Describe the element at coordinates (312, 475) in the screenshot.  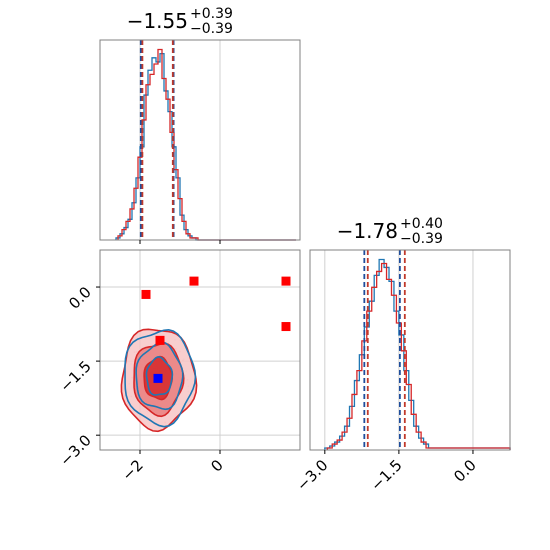
I see `x-tick-label: −3.0` at that location.